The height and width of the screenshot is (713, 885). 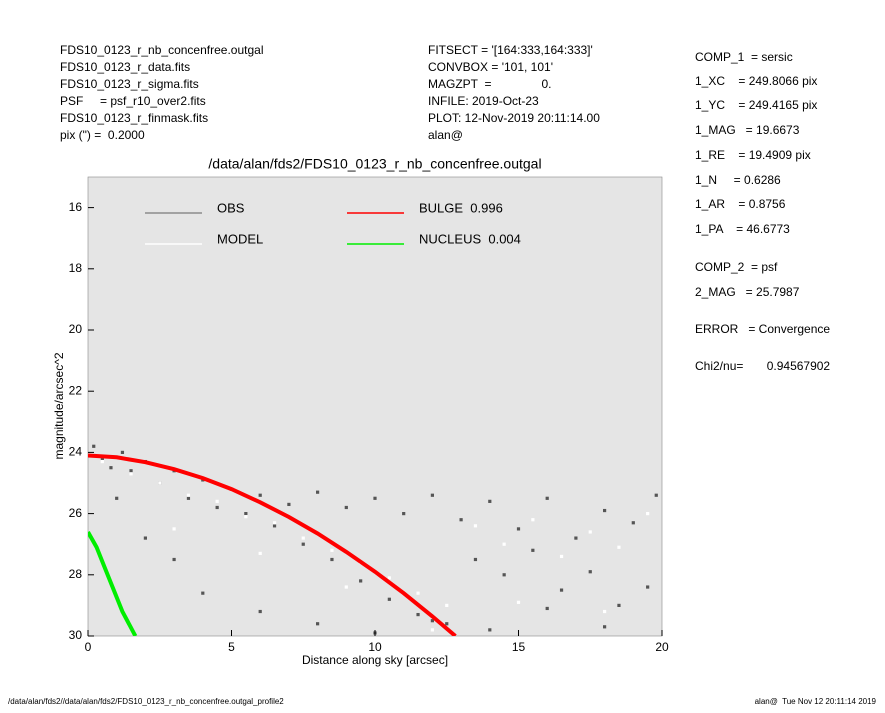 I want to click on fit-parameter: ERROR = Convergence, so click(x=762, y=329).